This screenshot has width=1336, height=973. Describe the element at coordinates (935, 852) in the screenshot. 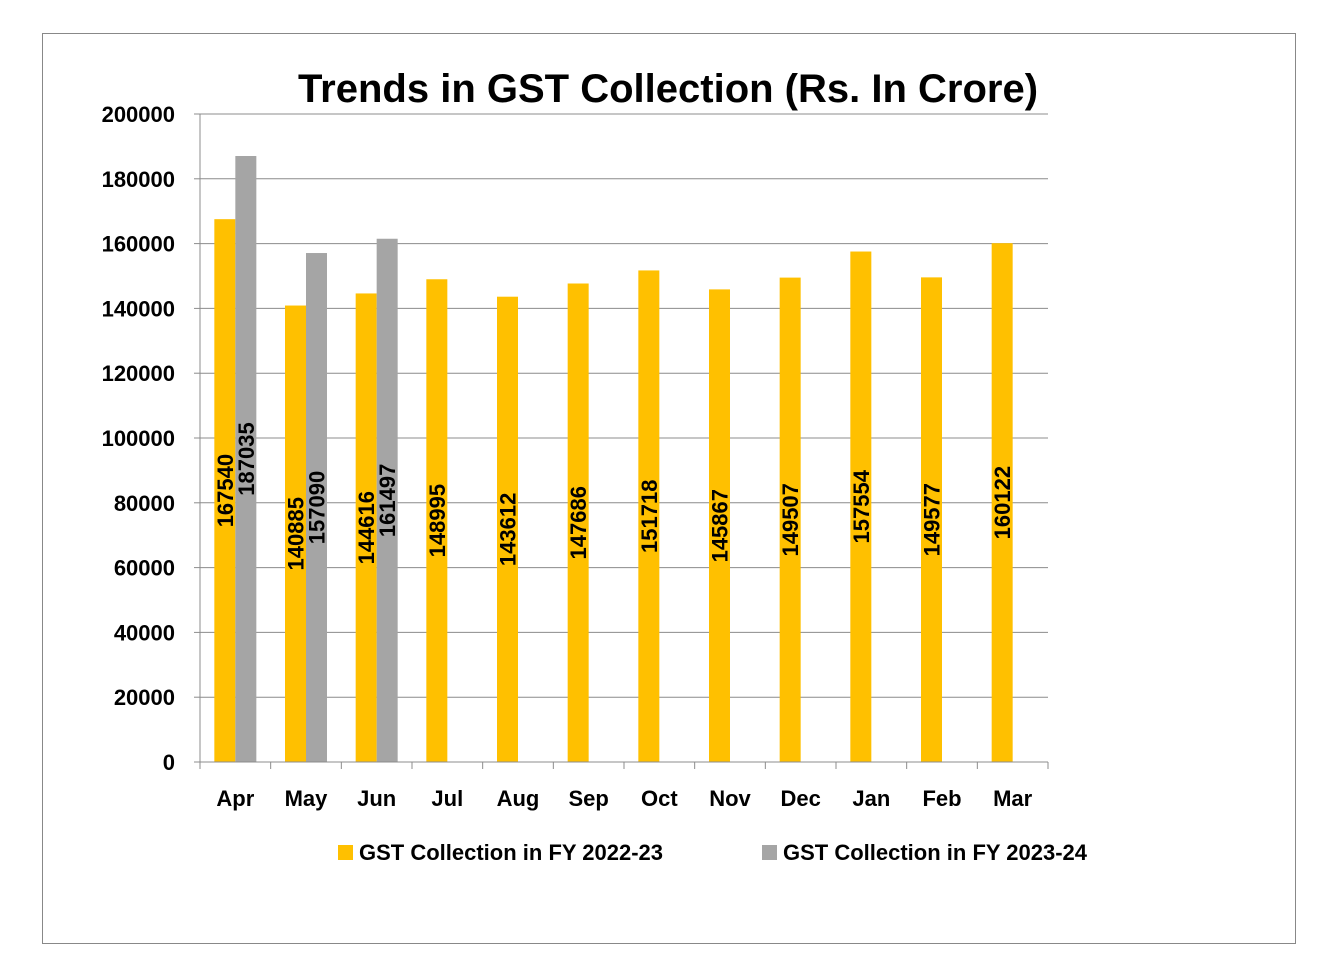

I see `legend-label: GST Collection in FY 2023-24` at that location.